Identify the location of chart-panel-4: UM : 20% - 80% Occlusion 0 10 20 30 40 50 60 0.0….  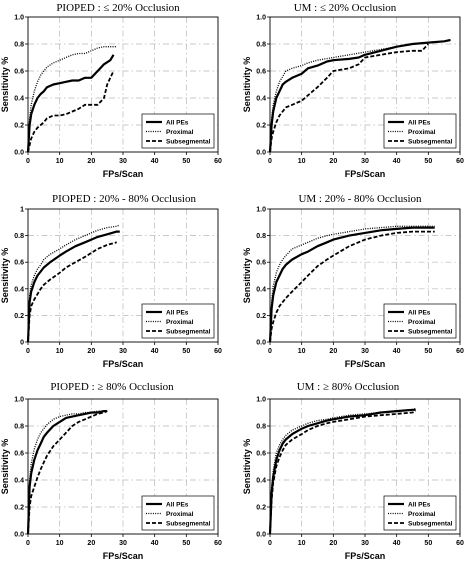
(353, 281).